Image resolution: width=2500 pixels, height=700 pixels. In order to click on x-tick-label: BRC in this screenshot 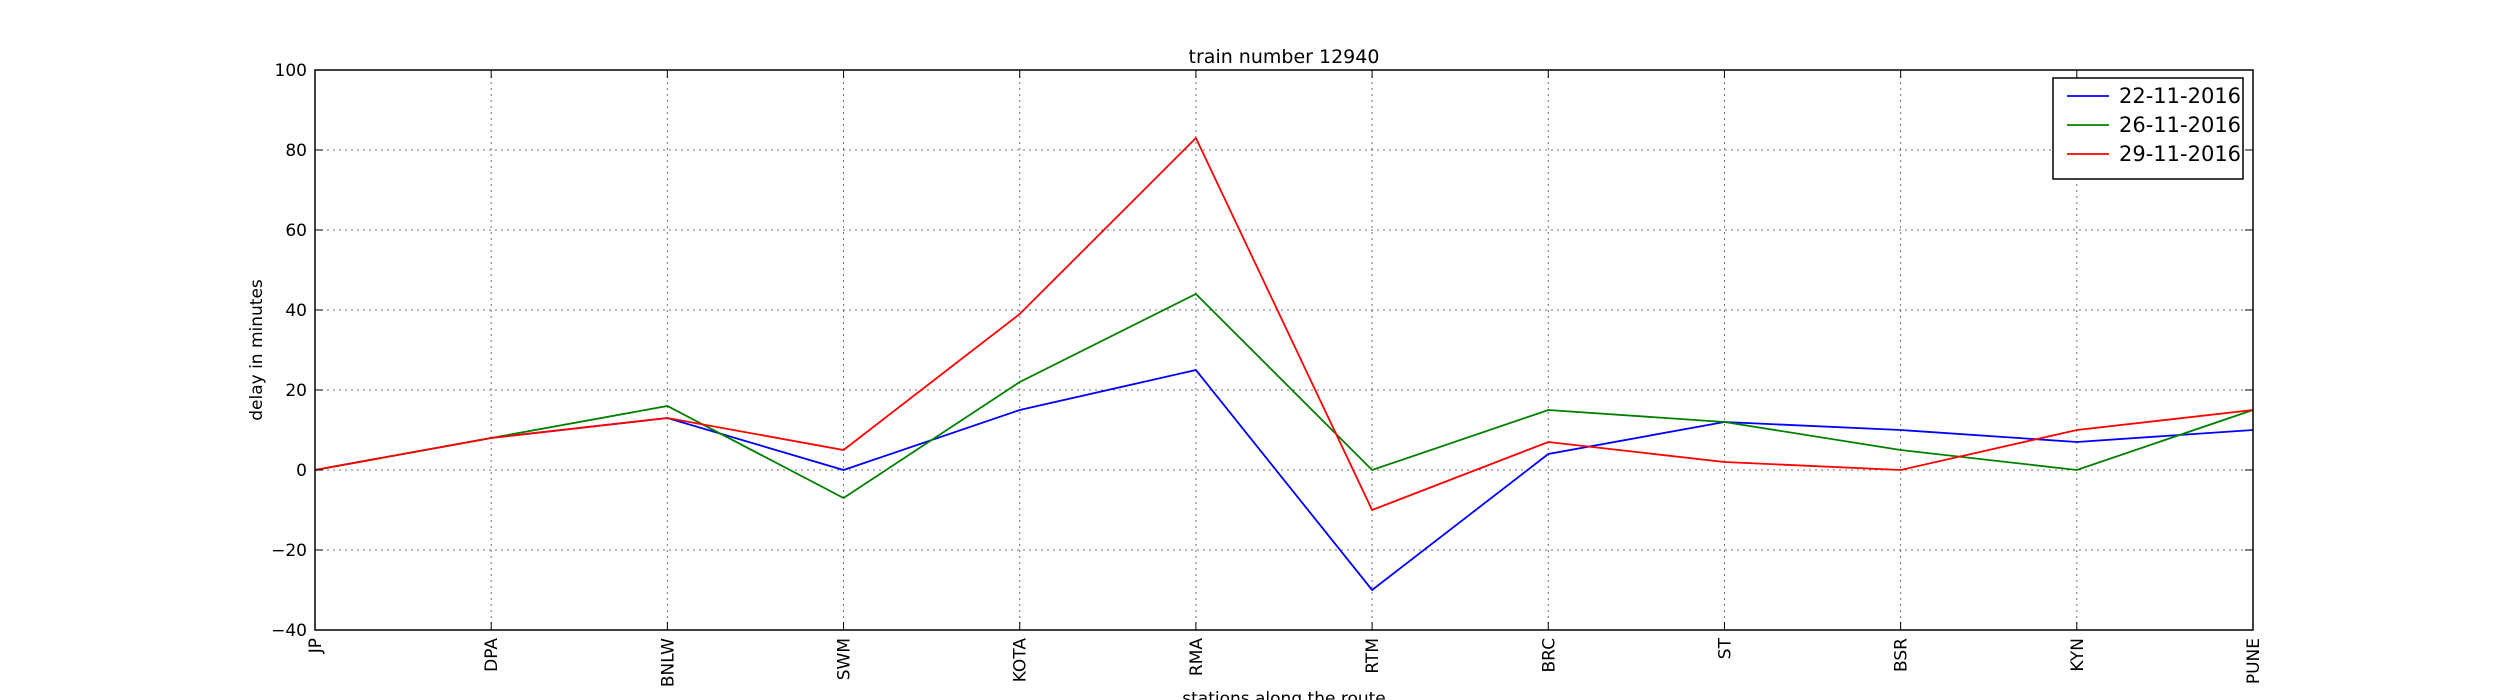, I will do `click(1549, 655)`.